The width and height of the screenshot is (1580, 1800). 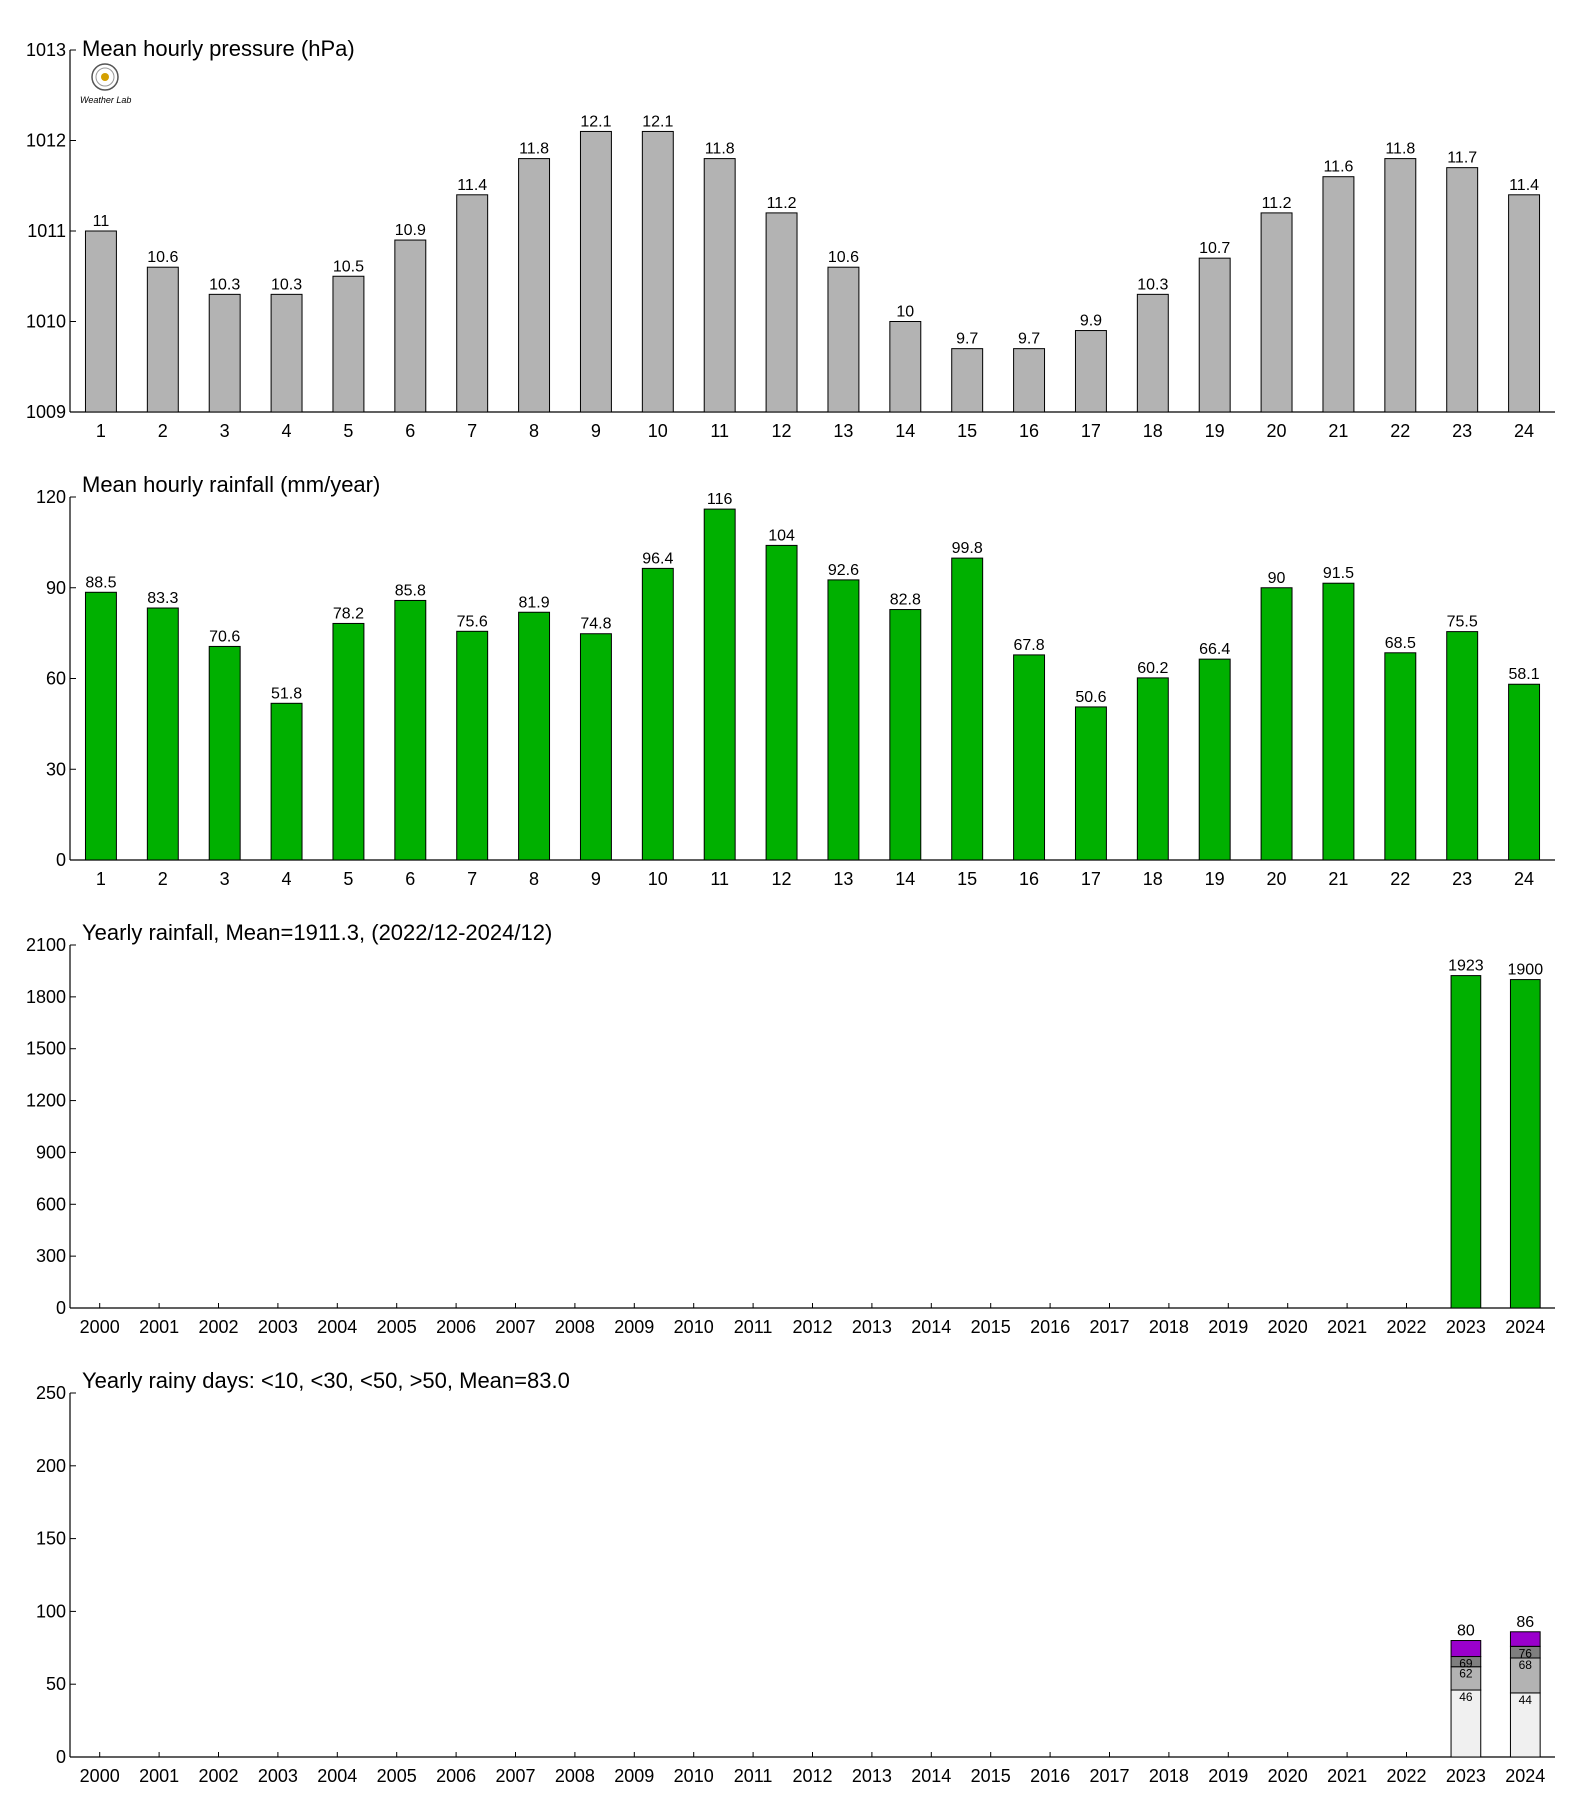 What do you see at coordinates (1050, 1776) in the screenshot?
I see `x-tick-label: 2016` at bounding box center [1050, 1776].